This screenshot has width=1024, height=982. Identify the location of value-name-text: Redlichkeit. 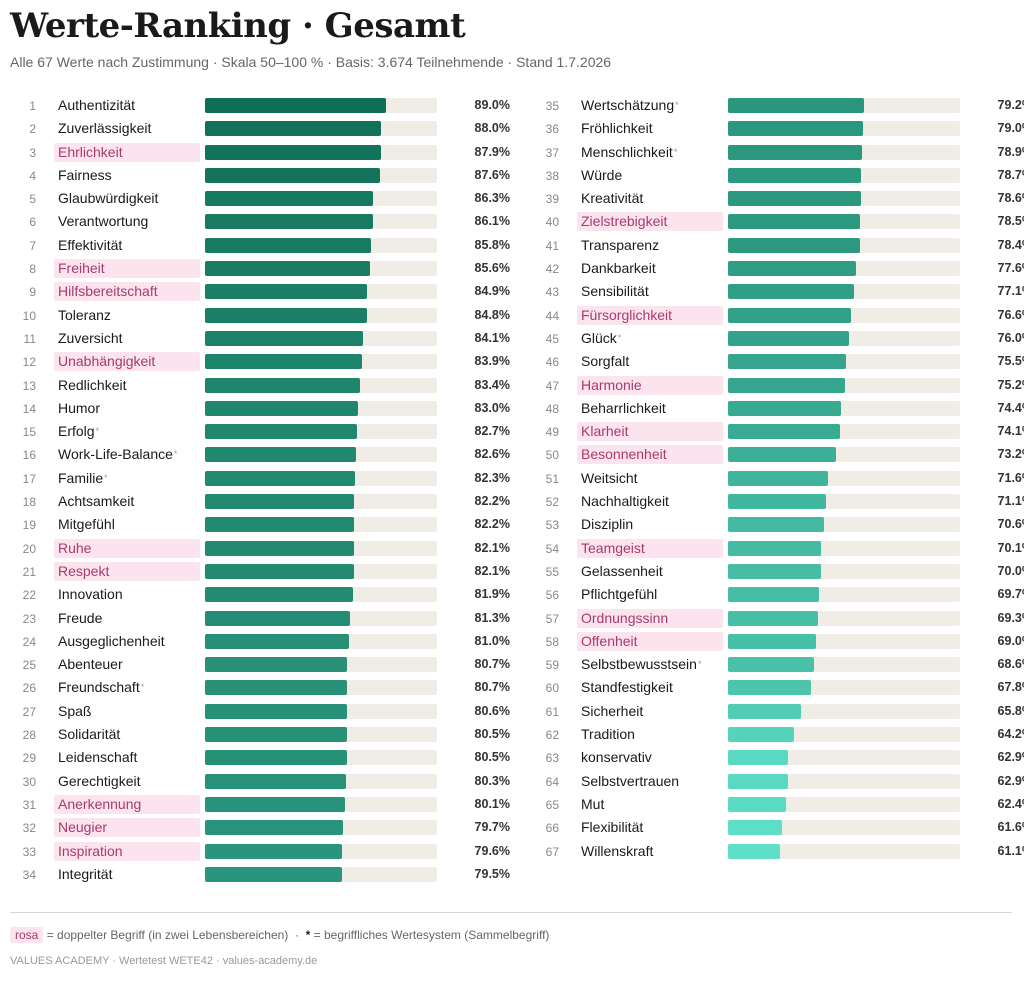
(92, 384).